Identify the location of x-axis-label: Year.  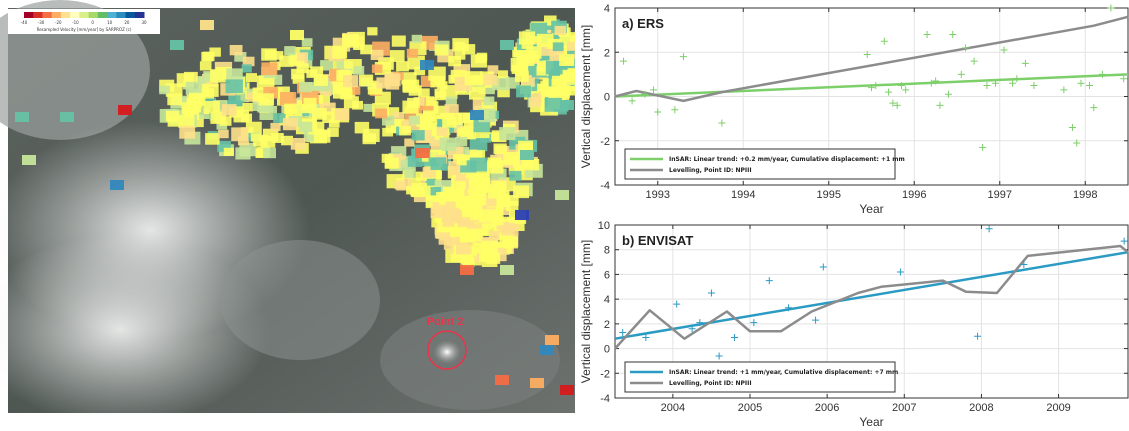
(871, 209).